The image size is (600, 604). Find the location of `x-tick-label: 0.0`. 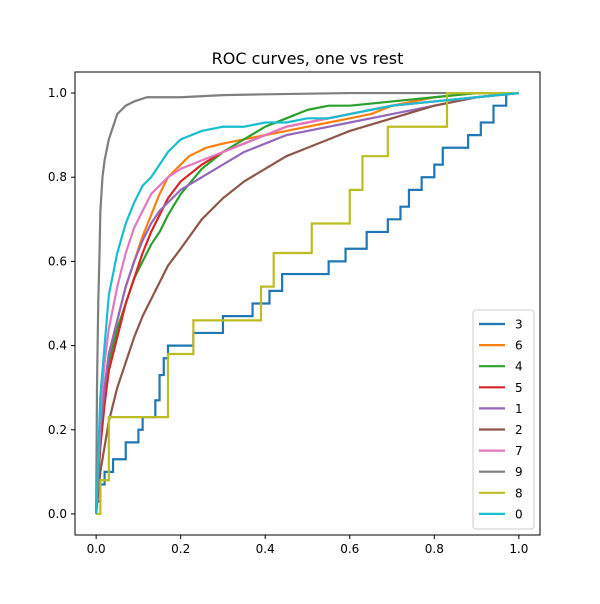

x-tick-label: 0.0 is located at coordinates (96, 549).